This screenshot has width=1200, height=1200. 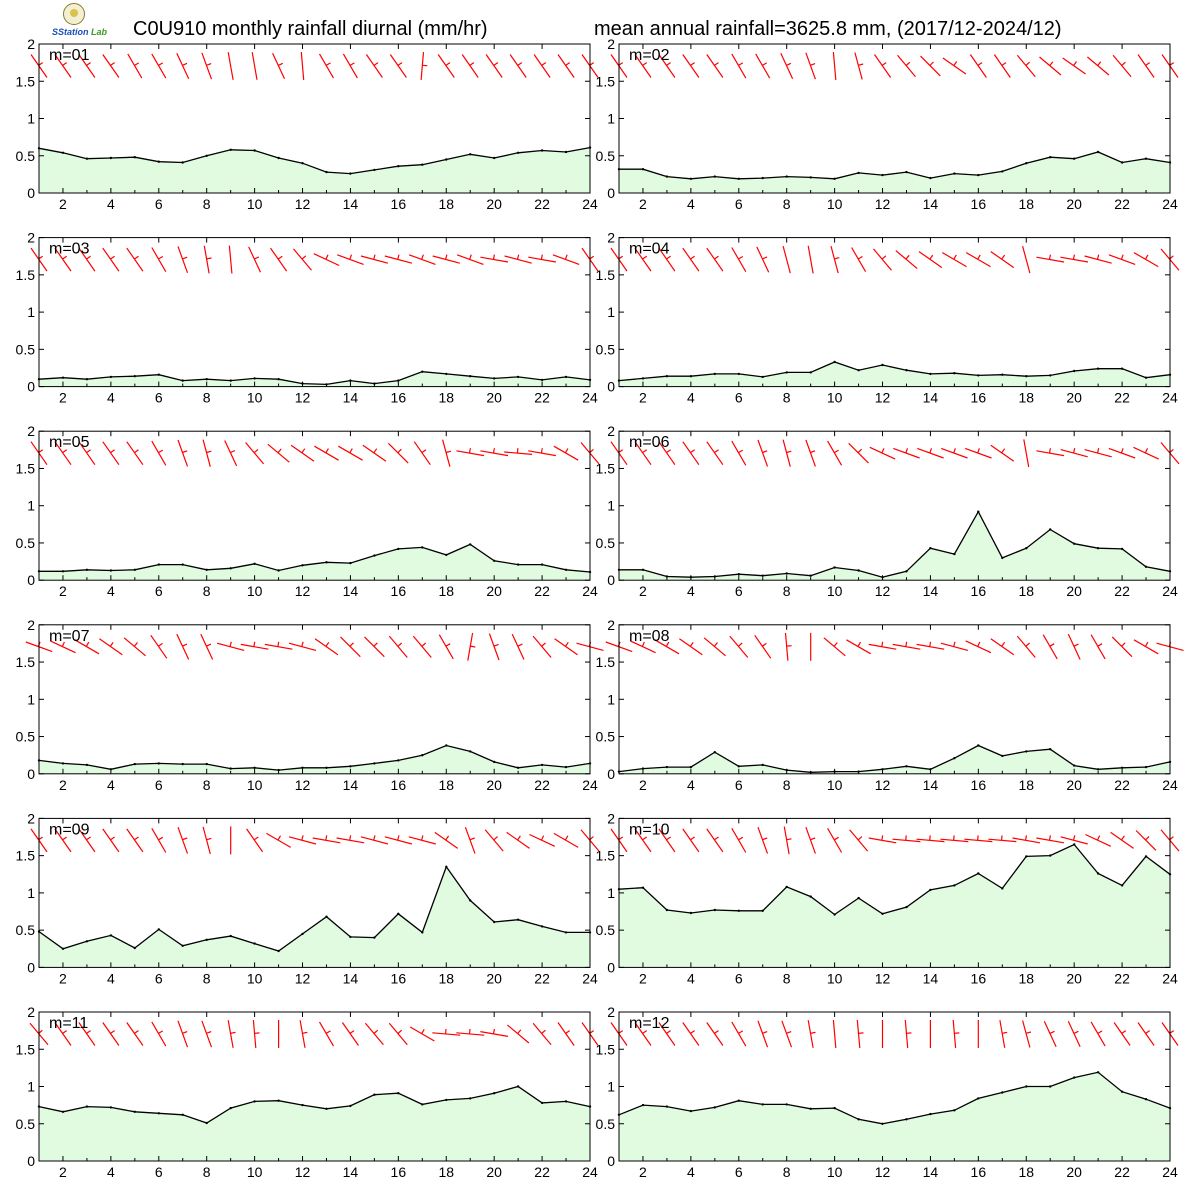 What do you see at coordinates (303, 1172) in the screenshot?
I see `x-tick-label: 12` at bounding box center [303, 1172].